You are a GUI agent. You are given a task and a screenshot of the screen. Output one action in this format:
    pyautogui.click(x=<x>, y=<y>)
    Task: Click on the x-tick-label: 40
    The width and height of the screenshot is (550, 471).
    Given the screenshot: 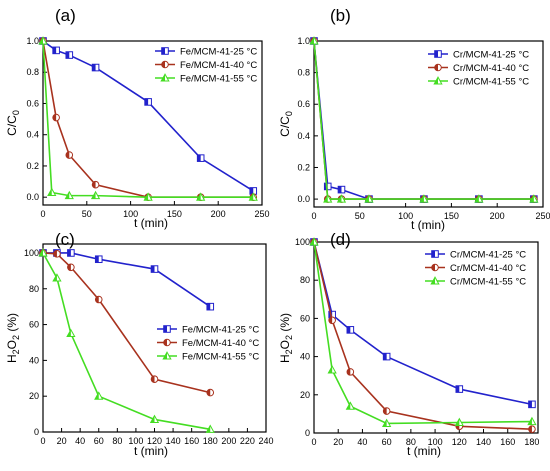 What is the action you would take?
    pyautogui.click(x=362, y=442)
    